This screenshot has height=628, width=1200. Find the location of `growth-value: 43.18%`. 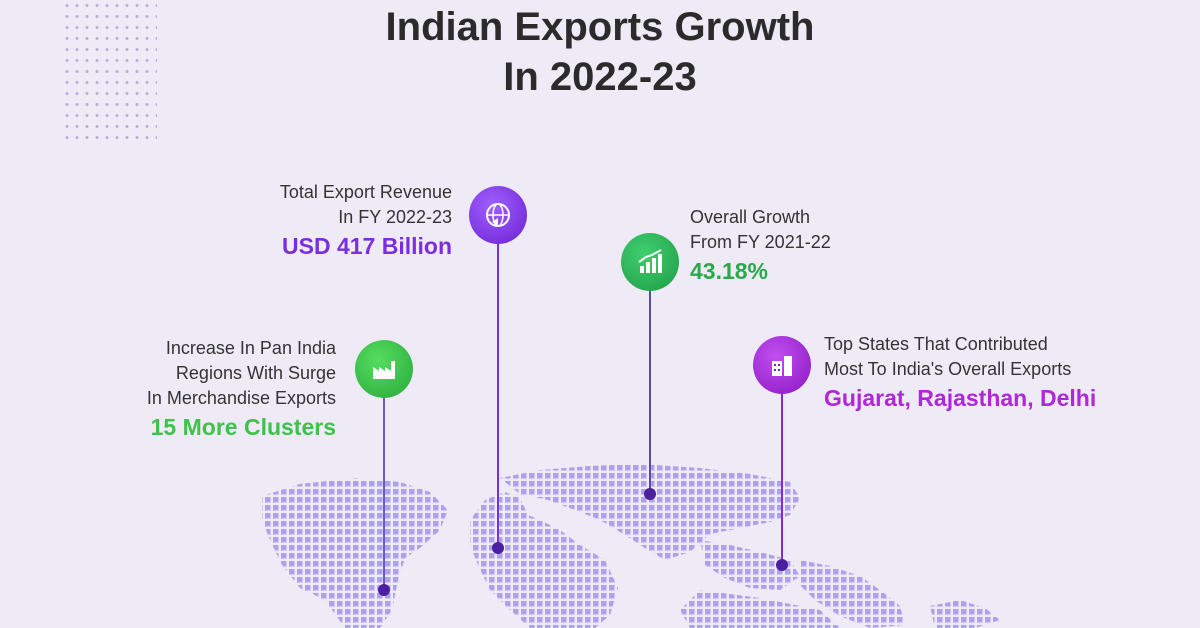

growth-value: 43.18% is located at coordinates (729, 271).